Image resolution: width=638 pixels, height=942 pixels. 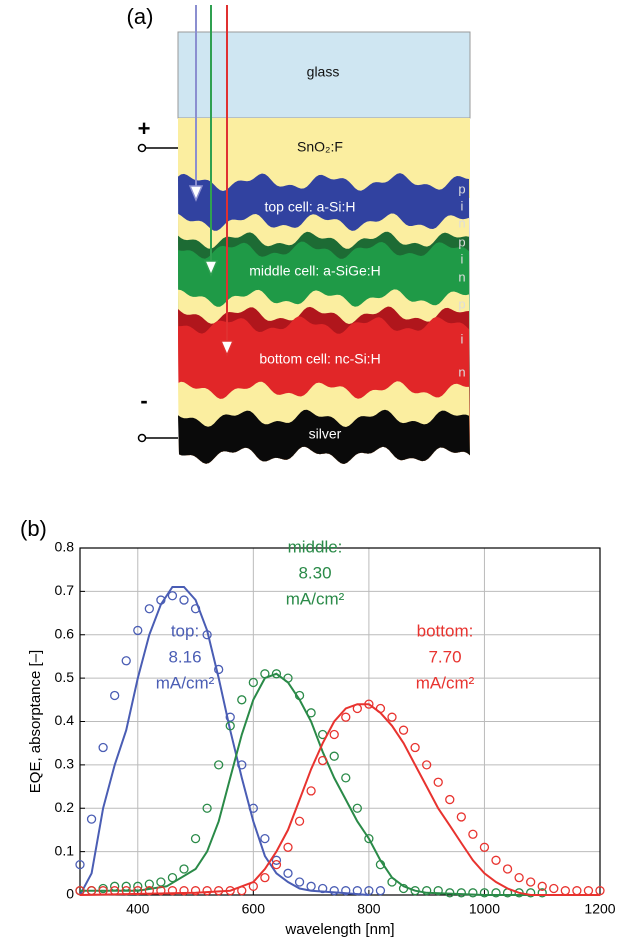 What do you see at coordinates (70, 894) in the screenshot?
I see `y-tick-label: 0` at bounding box center [70, 894].